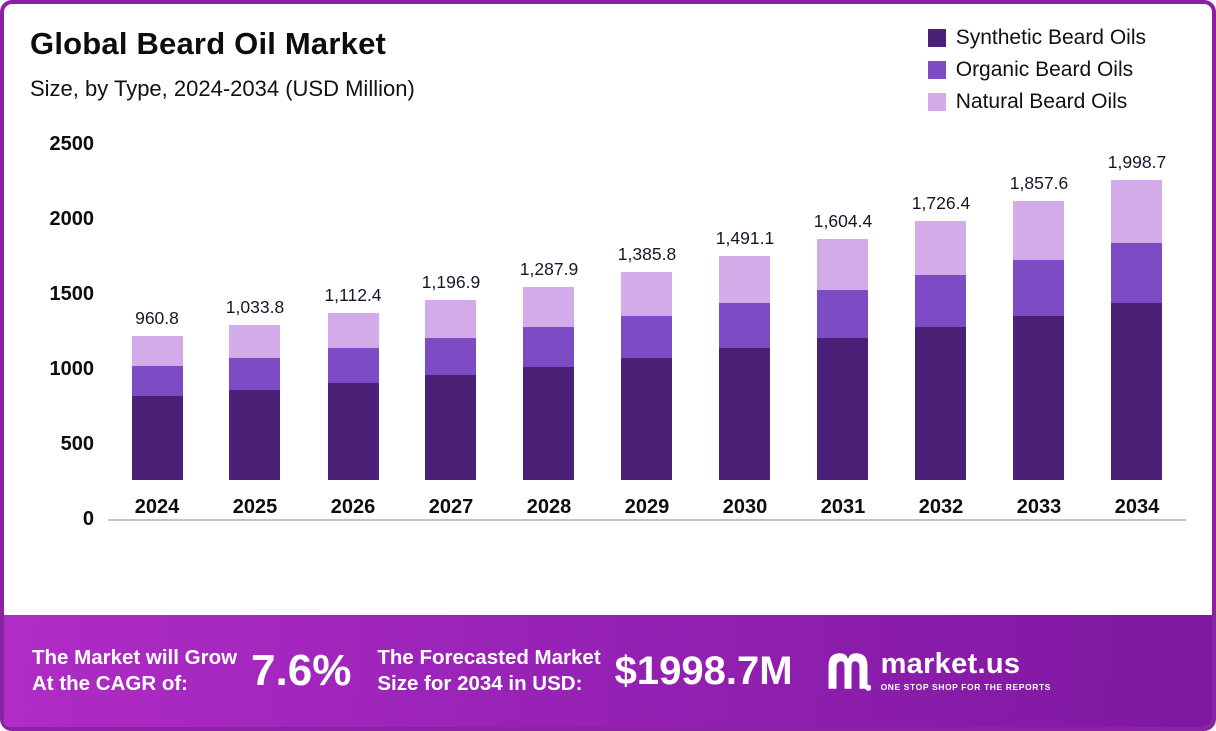 This screenshot has height=731, width=1216. Describe the element at coordinates (1137, 507) in the screenshot. I see `x-axis-label: 2034` at that location.